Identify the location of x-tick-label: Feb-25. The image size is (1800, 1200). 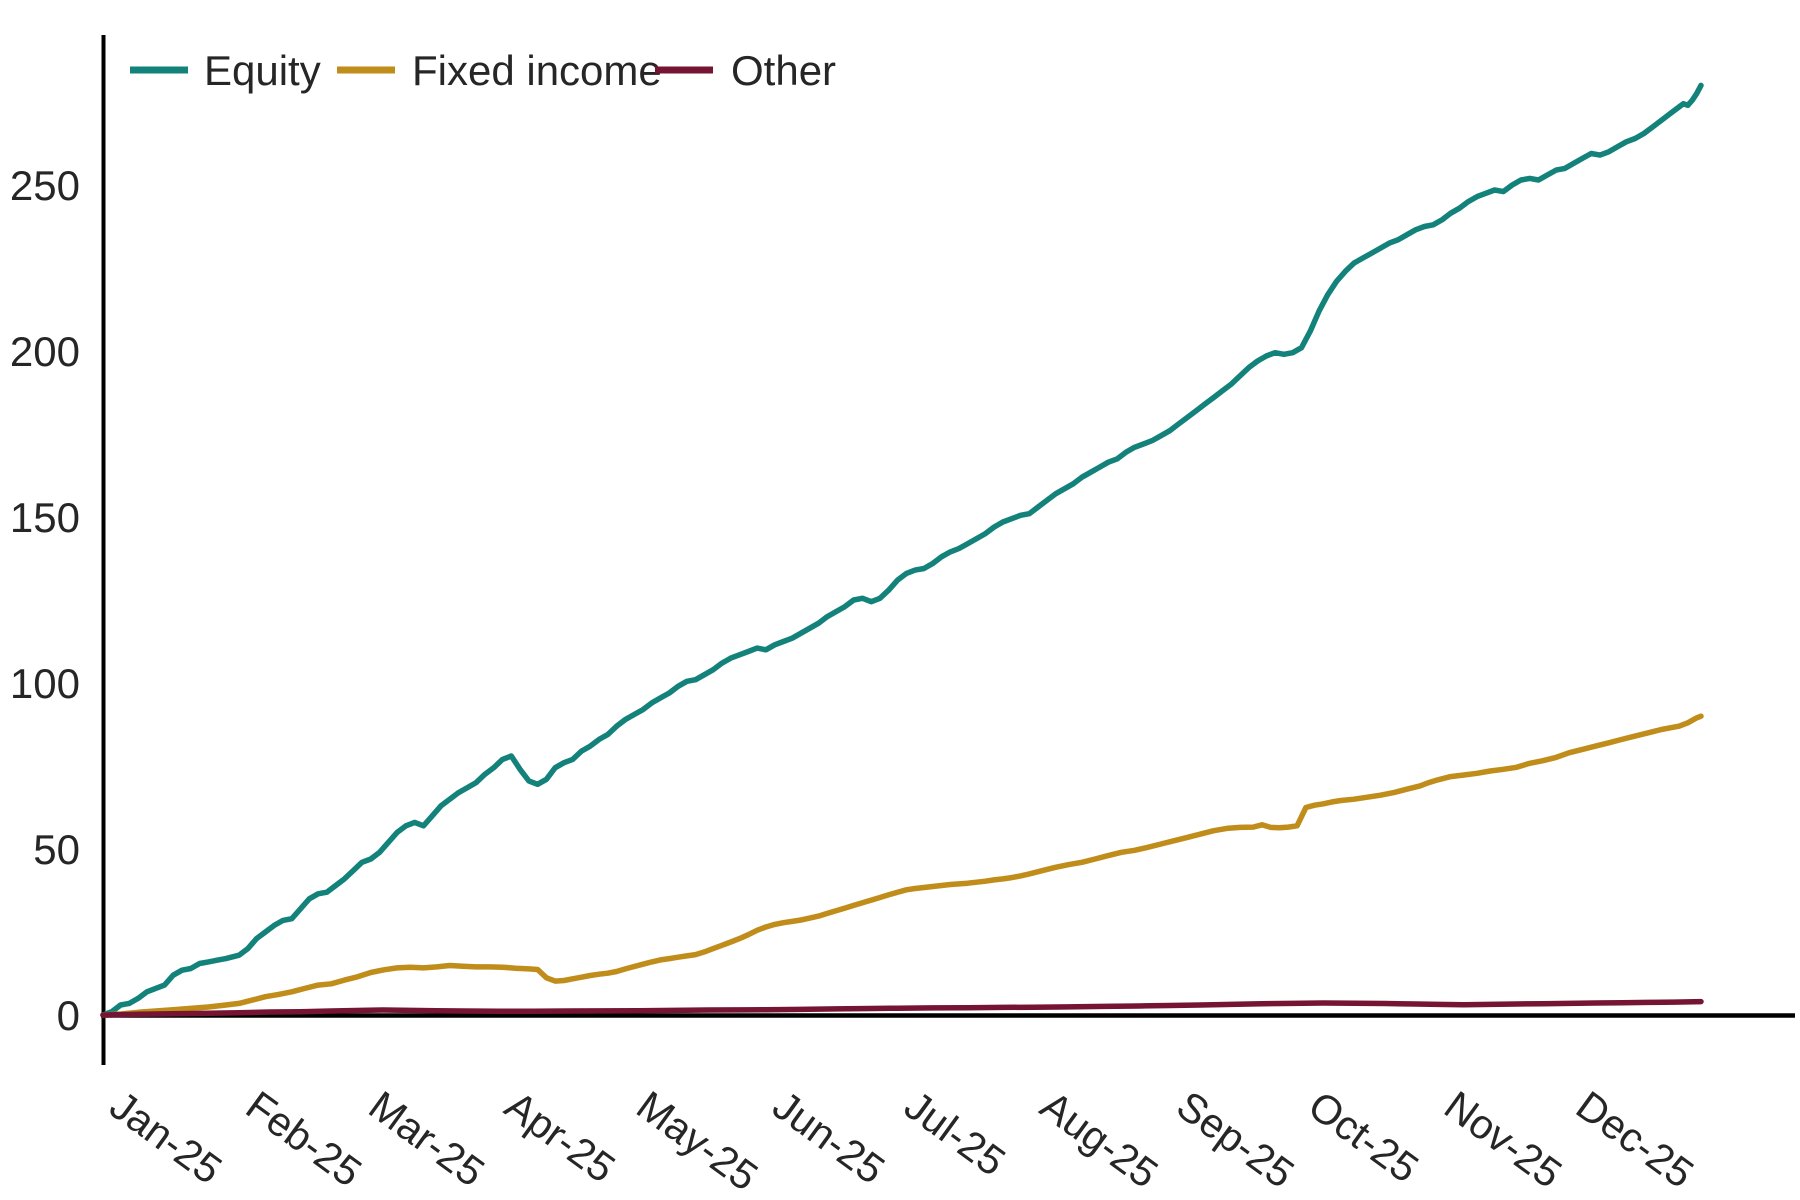
(304, 1139).